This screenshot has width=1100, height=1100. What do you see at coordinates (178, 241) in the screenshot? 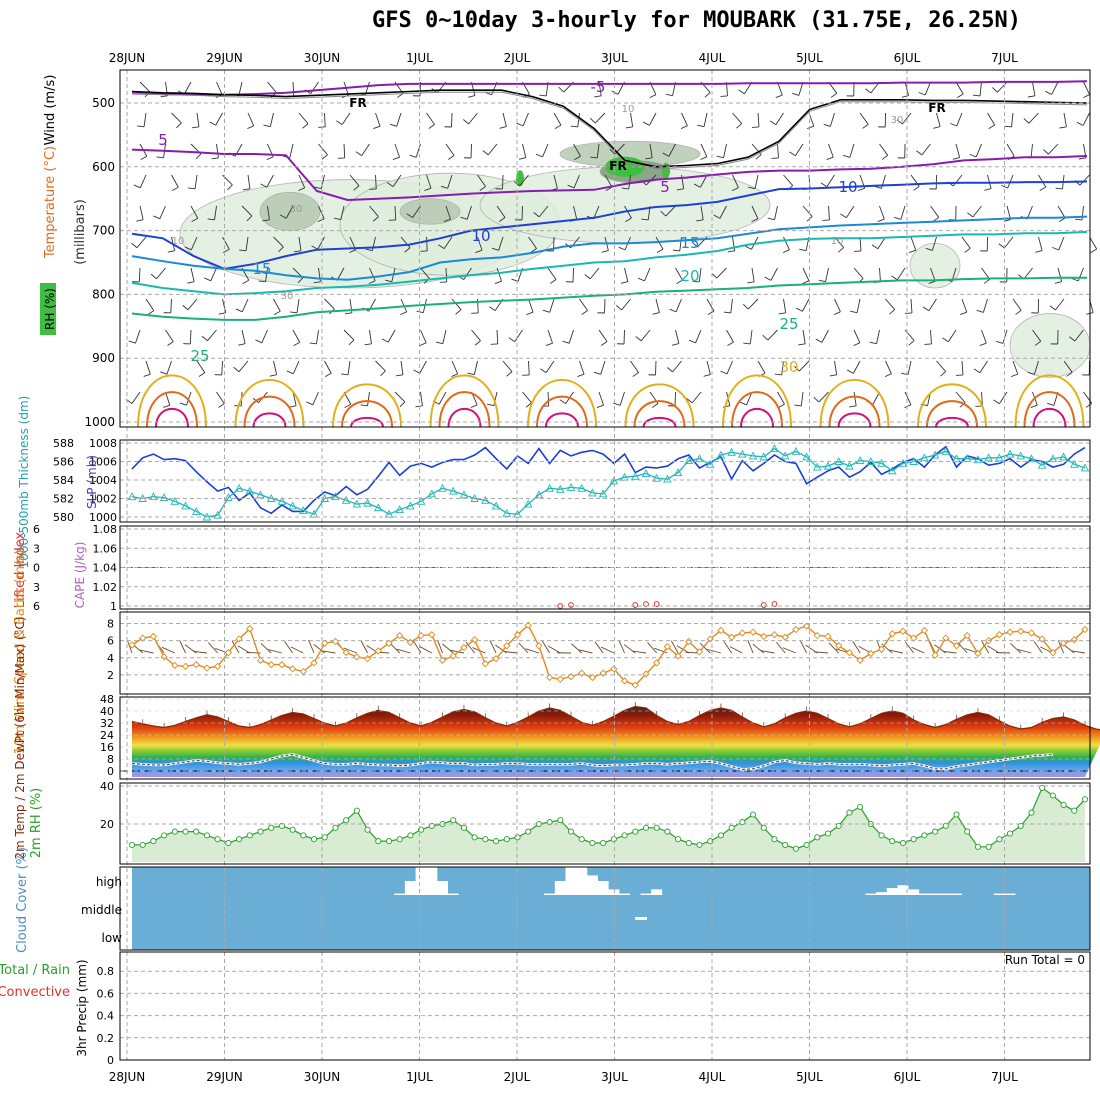
I see `rh-contour-label: 10` at bounding box center [178, 241].